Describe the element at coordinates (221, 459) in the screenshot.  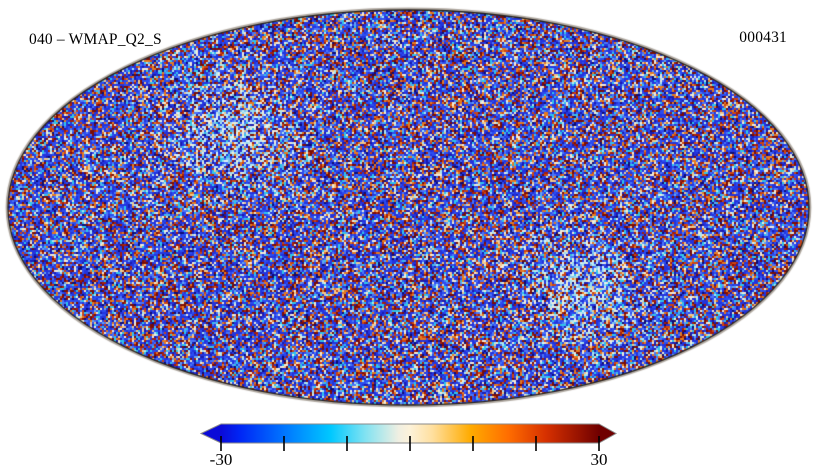
I see `colorbar-min-label: -30` at that location.